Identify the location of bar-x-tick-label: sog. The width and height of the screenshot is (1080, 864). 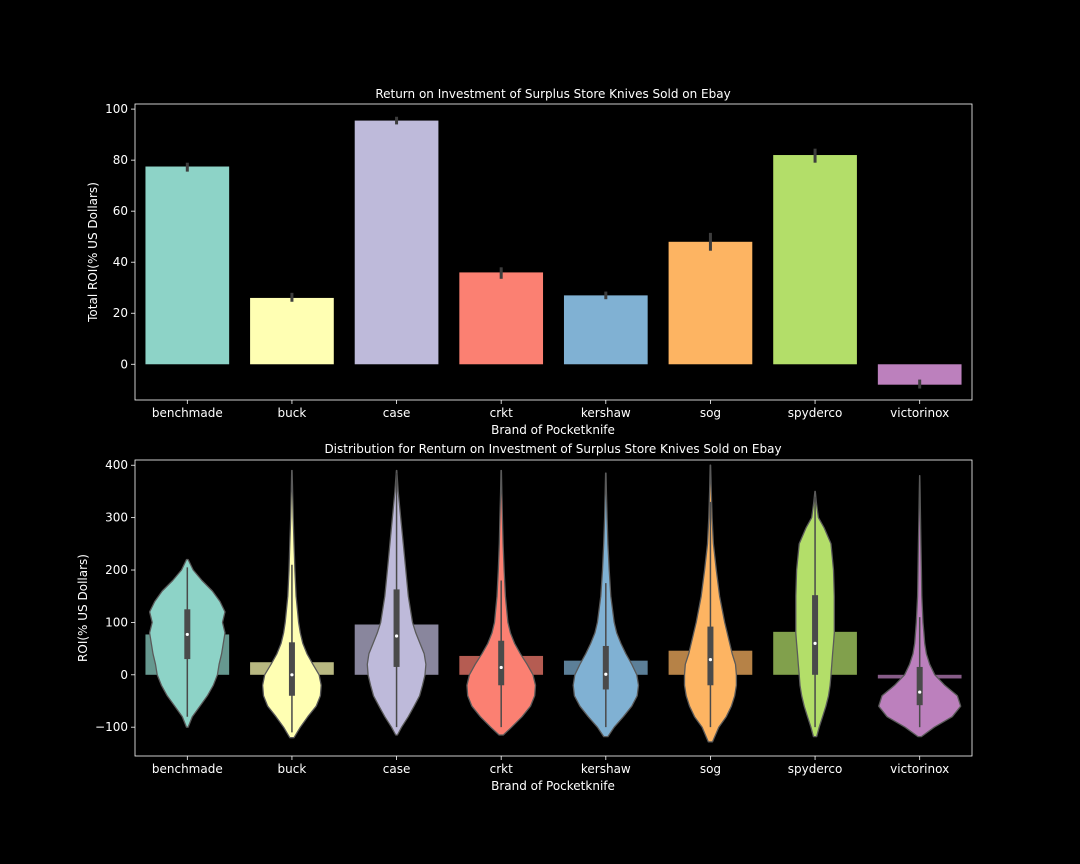
(710, 413).